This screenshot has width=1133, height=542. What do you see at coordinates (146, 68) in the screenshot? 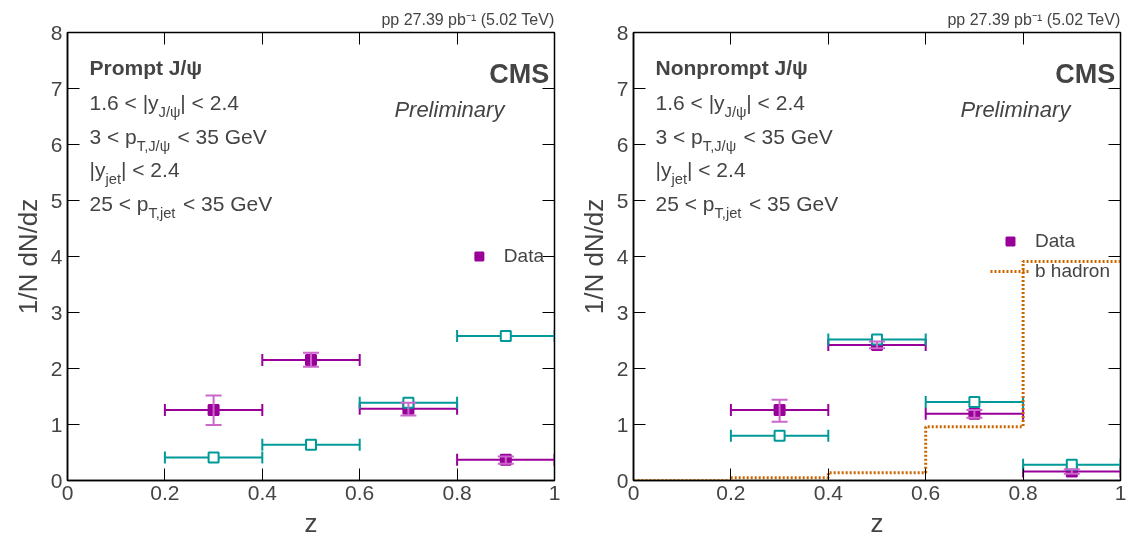
I see `annotation: Prompt J/ψ` at bounding box center [146, 68].